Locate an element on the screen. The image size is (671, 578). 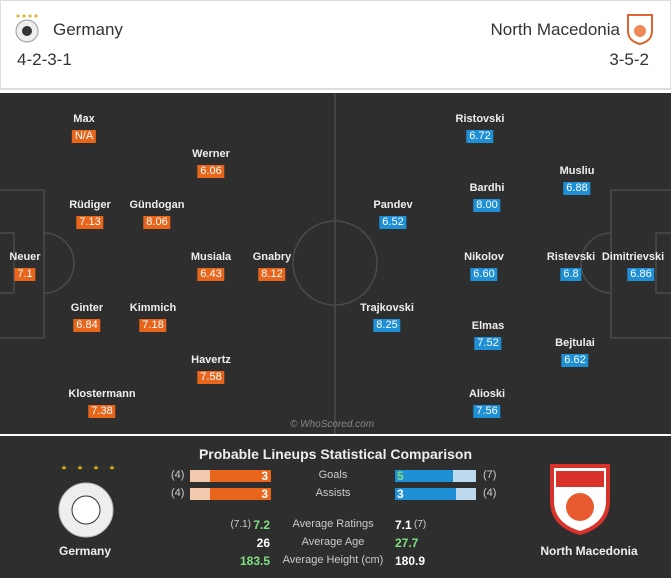
home-team-label: Germany is located at coordinates (85, 551).